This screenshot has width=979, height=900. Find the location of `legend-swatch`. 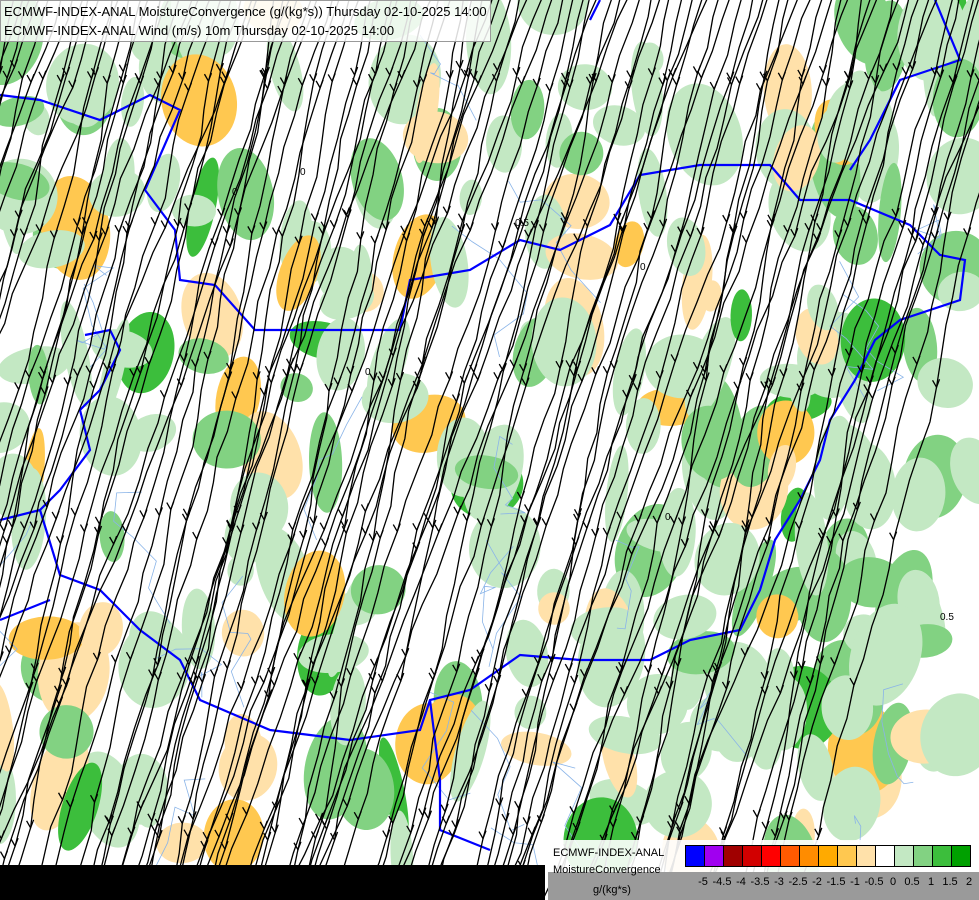

legend-swatch is located at coordinates (847, 856).